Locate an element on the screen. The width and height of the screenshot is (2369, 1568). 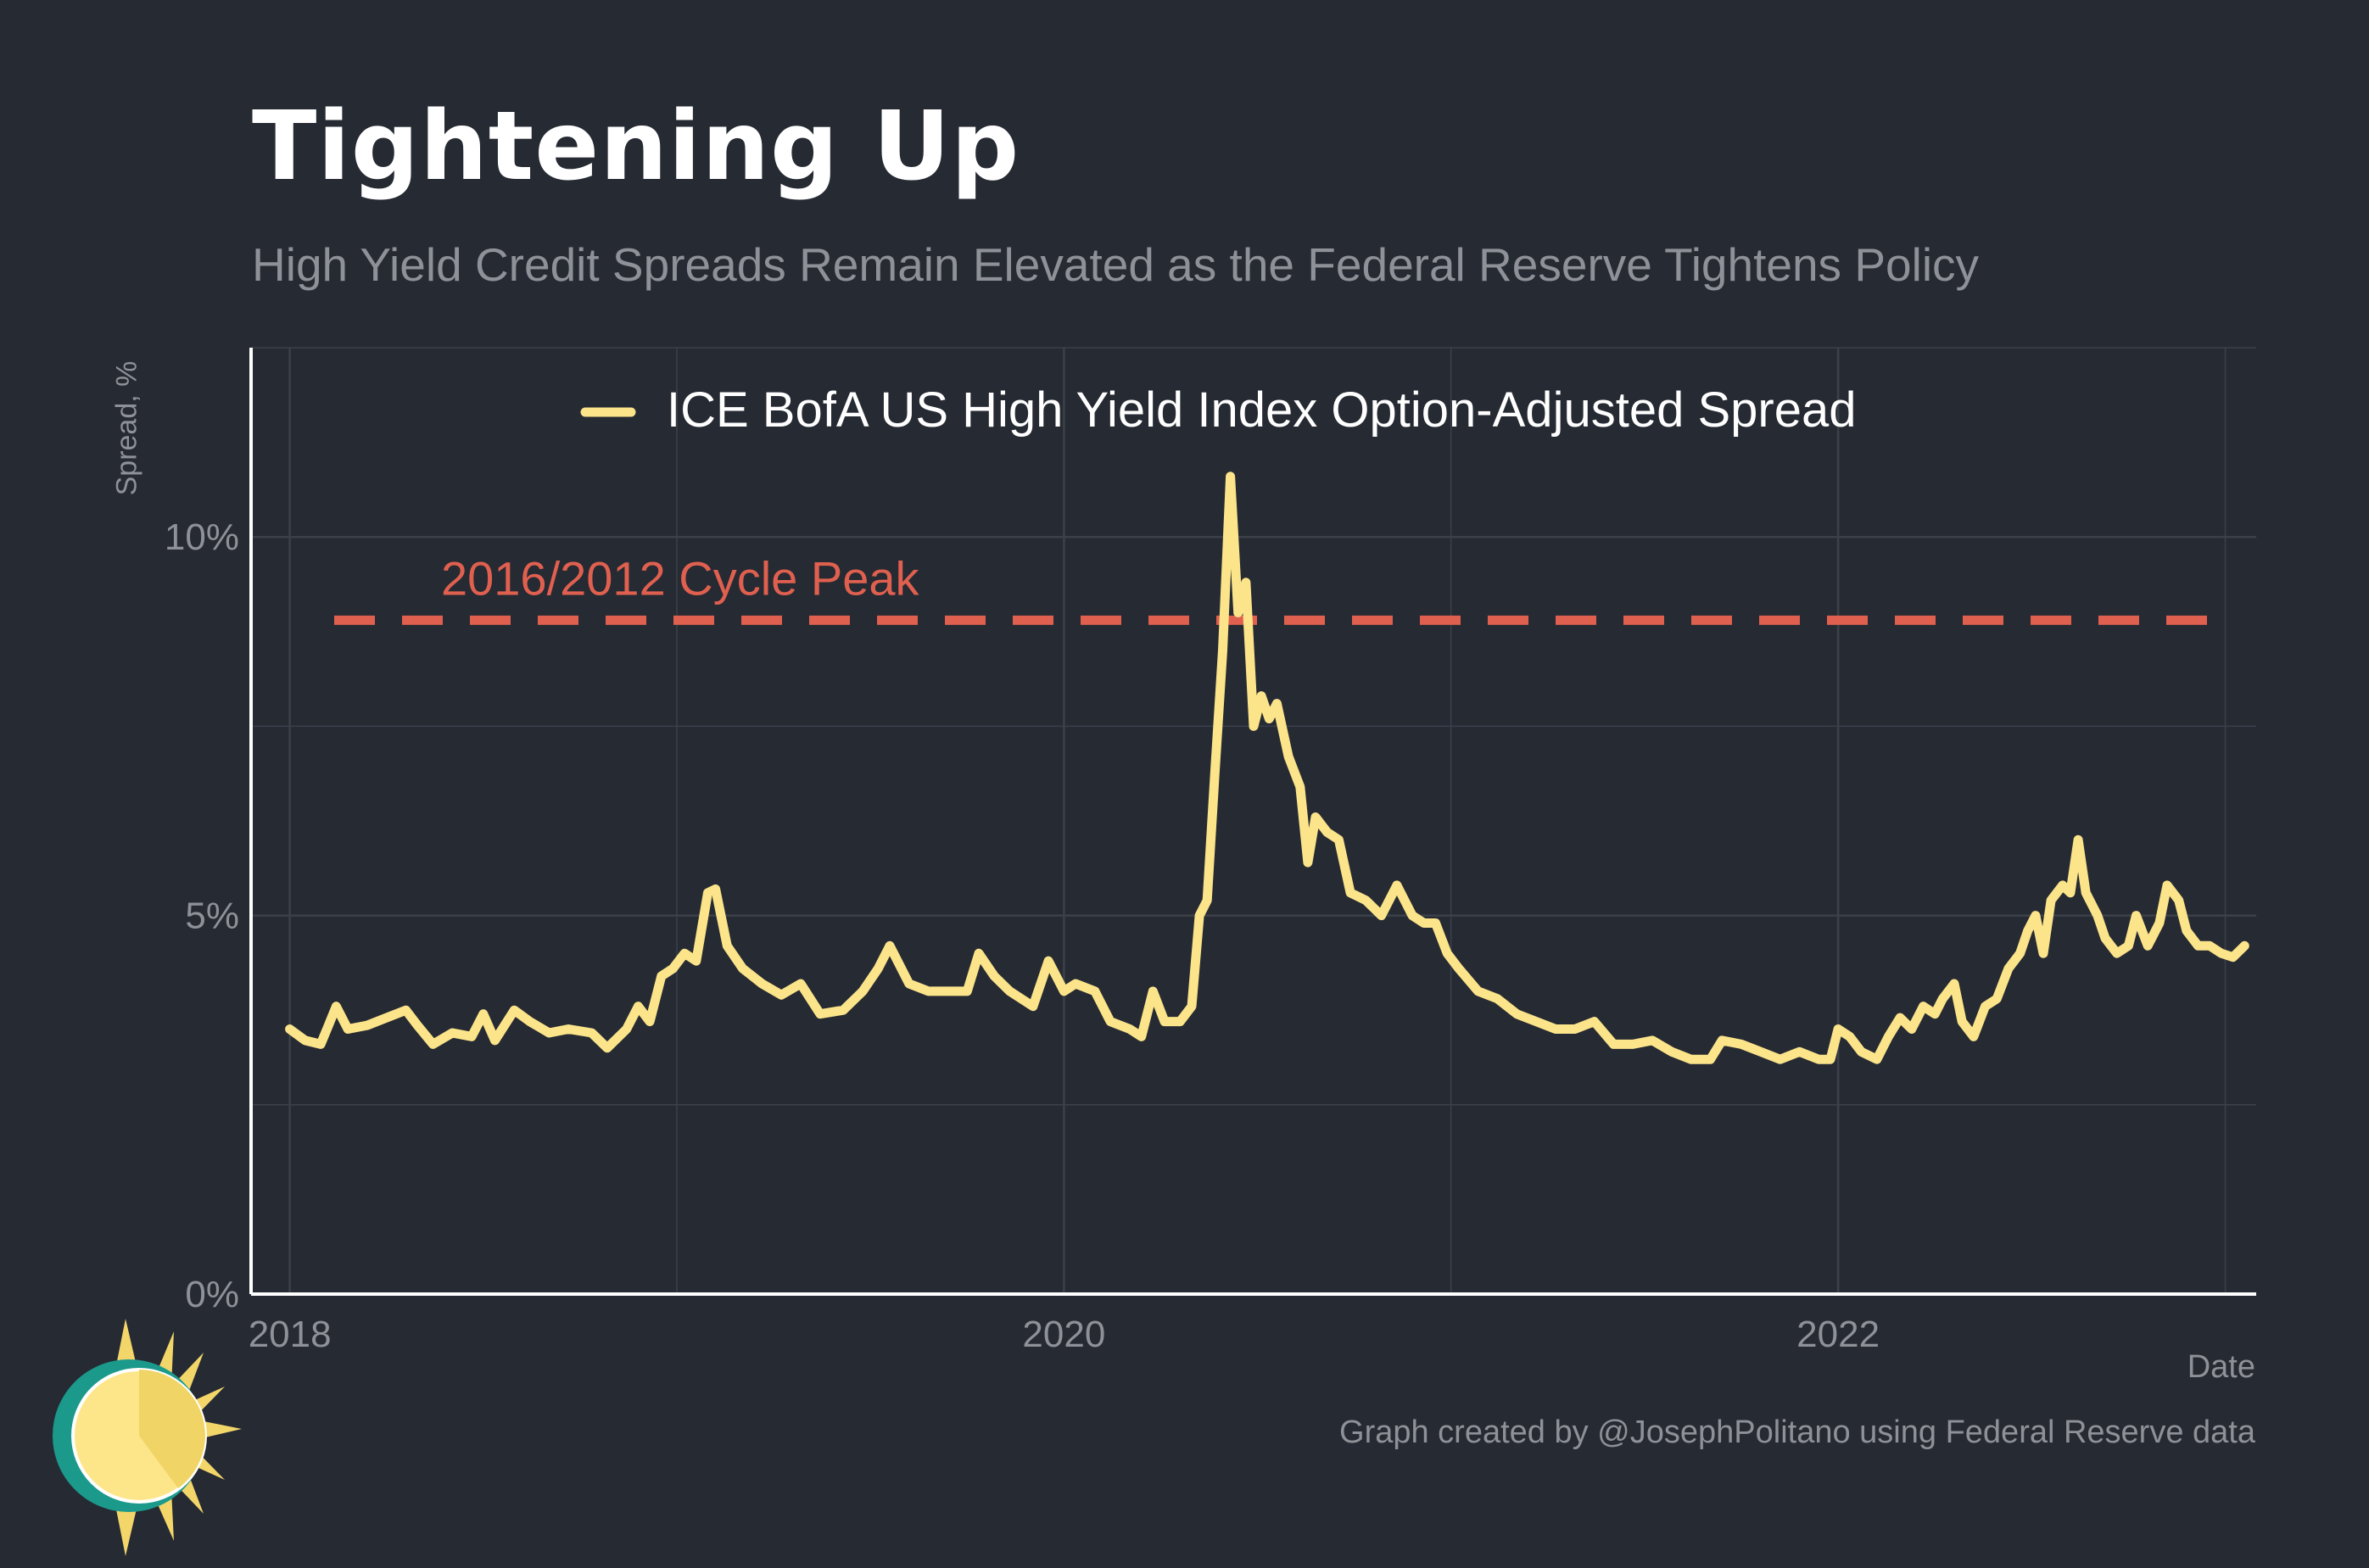
annotations: 2016/2012 Cycle Peak is located at coordinates (1280, 588).